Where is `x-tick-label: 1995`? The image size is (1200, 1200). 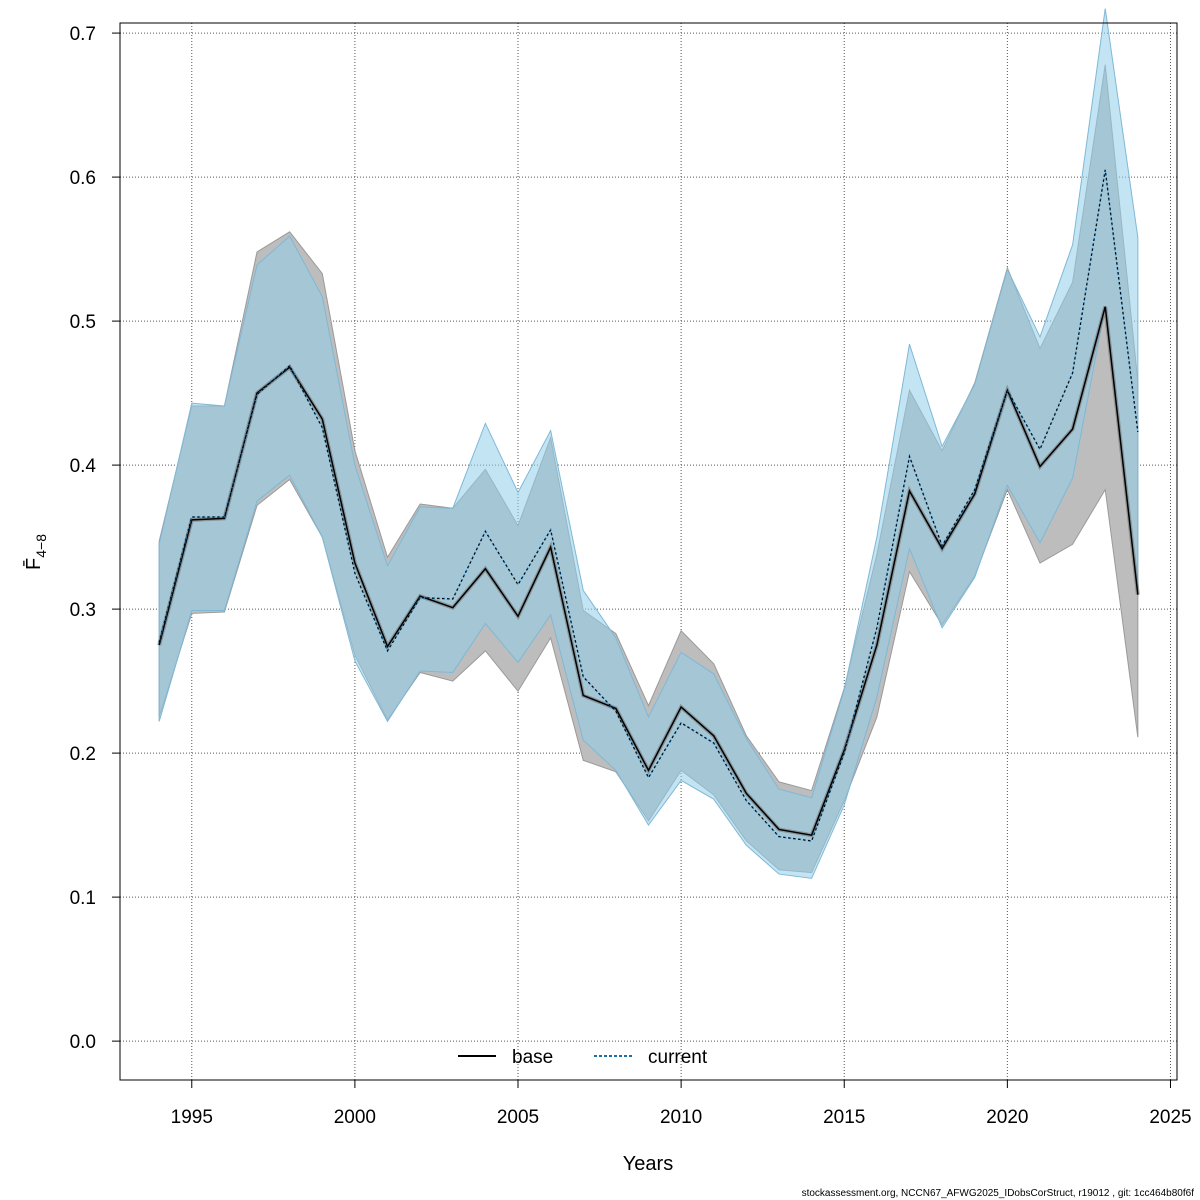 x-tick-label: 1995 is located at coordinates (192, 1117).